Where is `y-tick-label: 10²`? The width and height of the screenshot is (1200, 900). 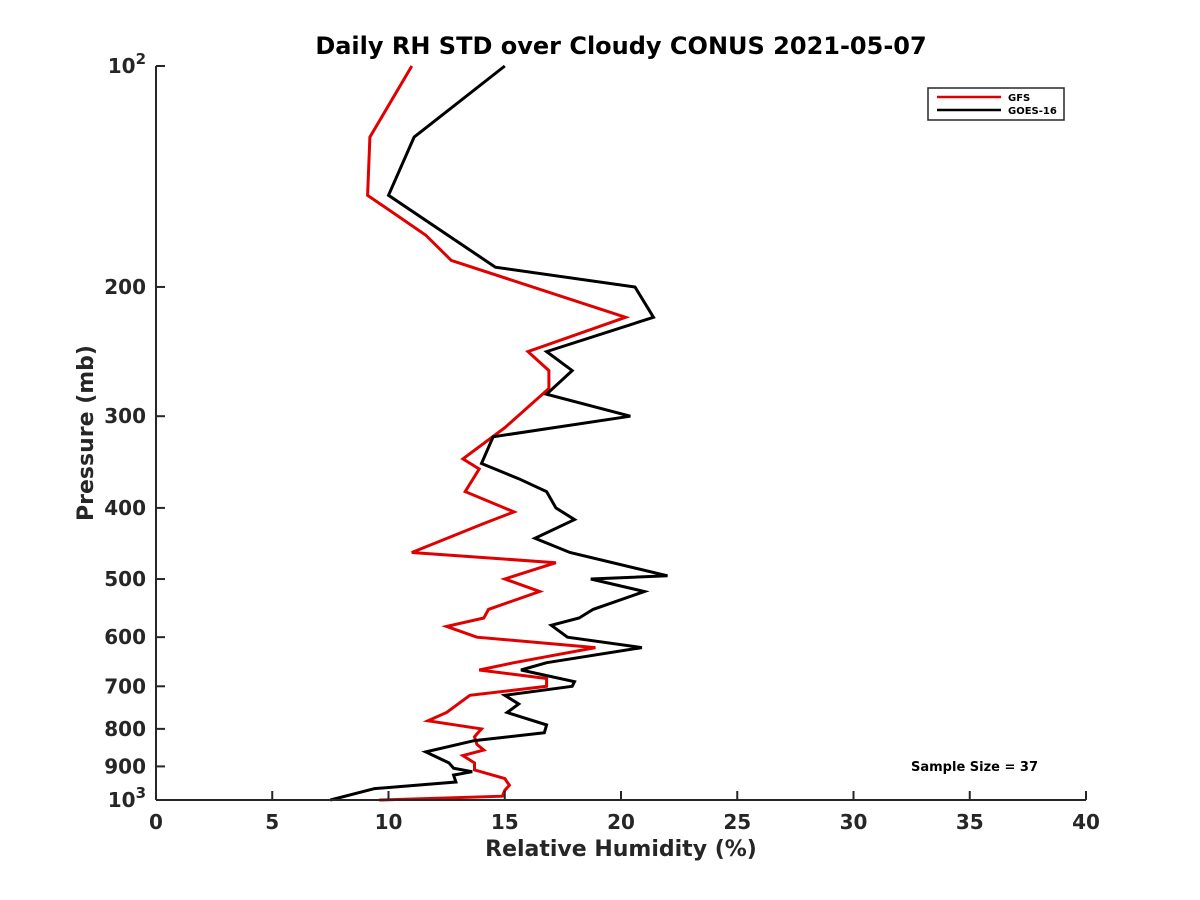 y-tick-label: 10² is located at coordinates (127, 64).